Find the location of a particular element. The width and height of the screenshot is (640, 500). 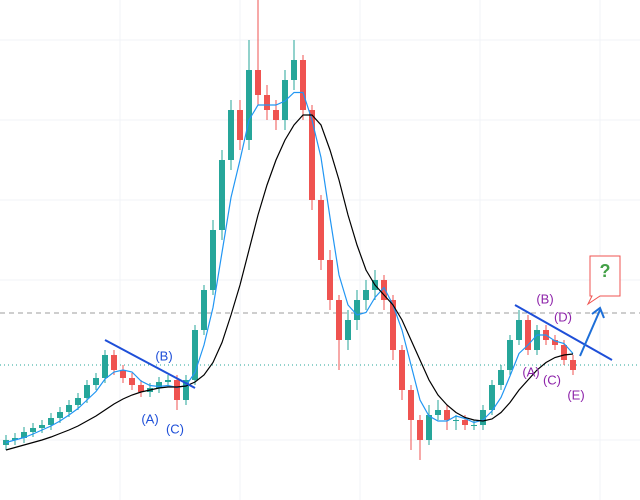

callout is located at coordinates (603, 280).